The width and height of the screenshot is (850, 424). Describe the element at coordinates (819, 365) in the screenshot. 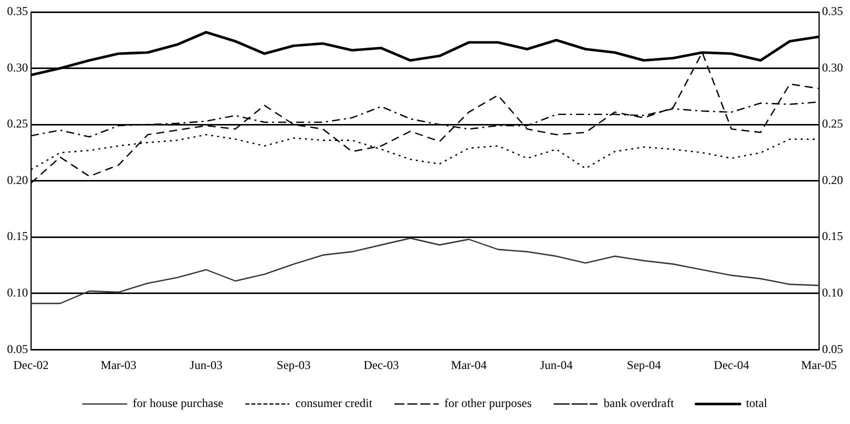

I see `x-tick-label: Mar-05` at that location.